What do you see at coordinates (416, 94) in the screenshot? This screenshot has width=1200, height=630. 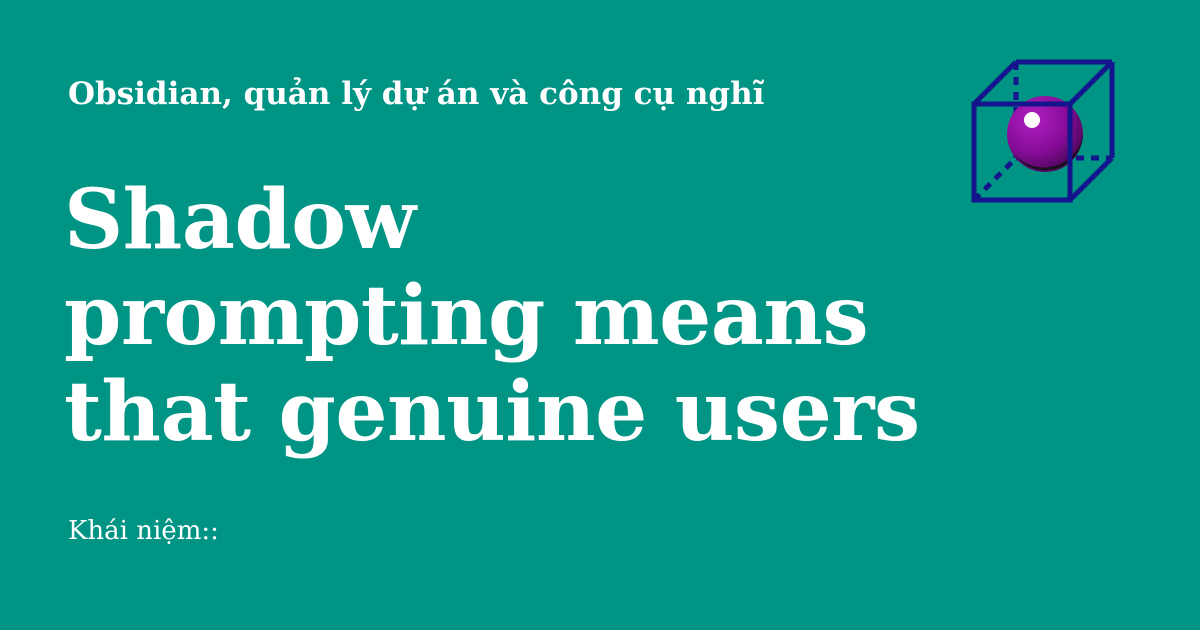 I see `site-subtitle: Obsidian, quản lý dự án và công cụ nghĩ` at bounding box center [416, 94].